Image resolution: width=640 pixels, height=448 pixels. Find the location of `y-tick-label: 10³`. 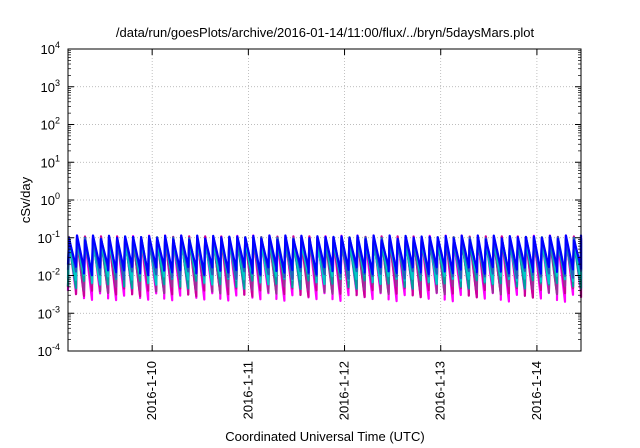

y-tick-label: 10³ is located at coordinates (50, 86).